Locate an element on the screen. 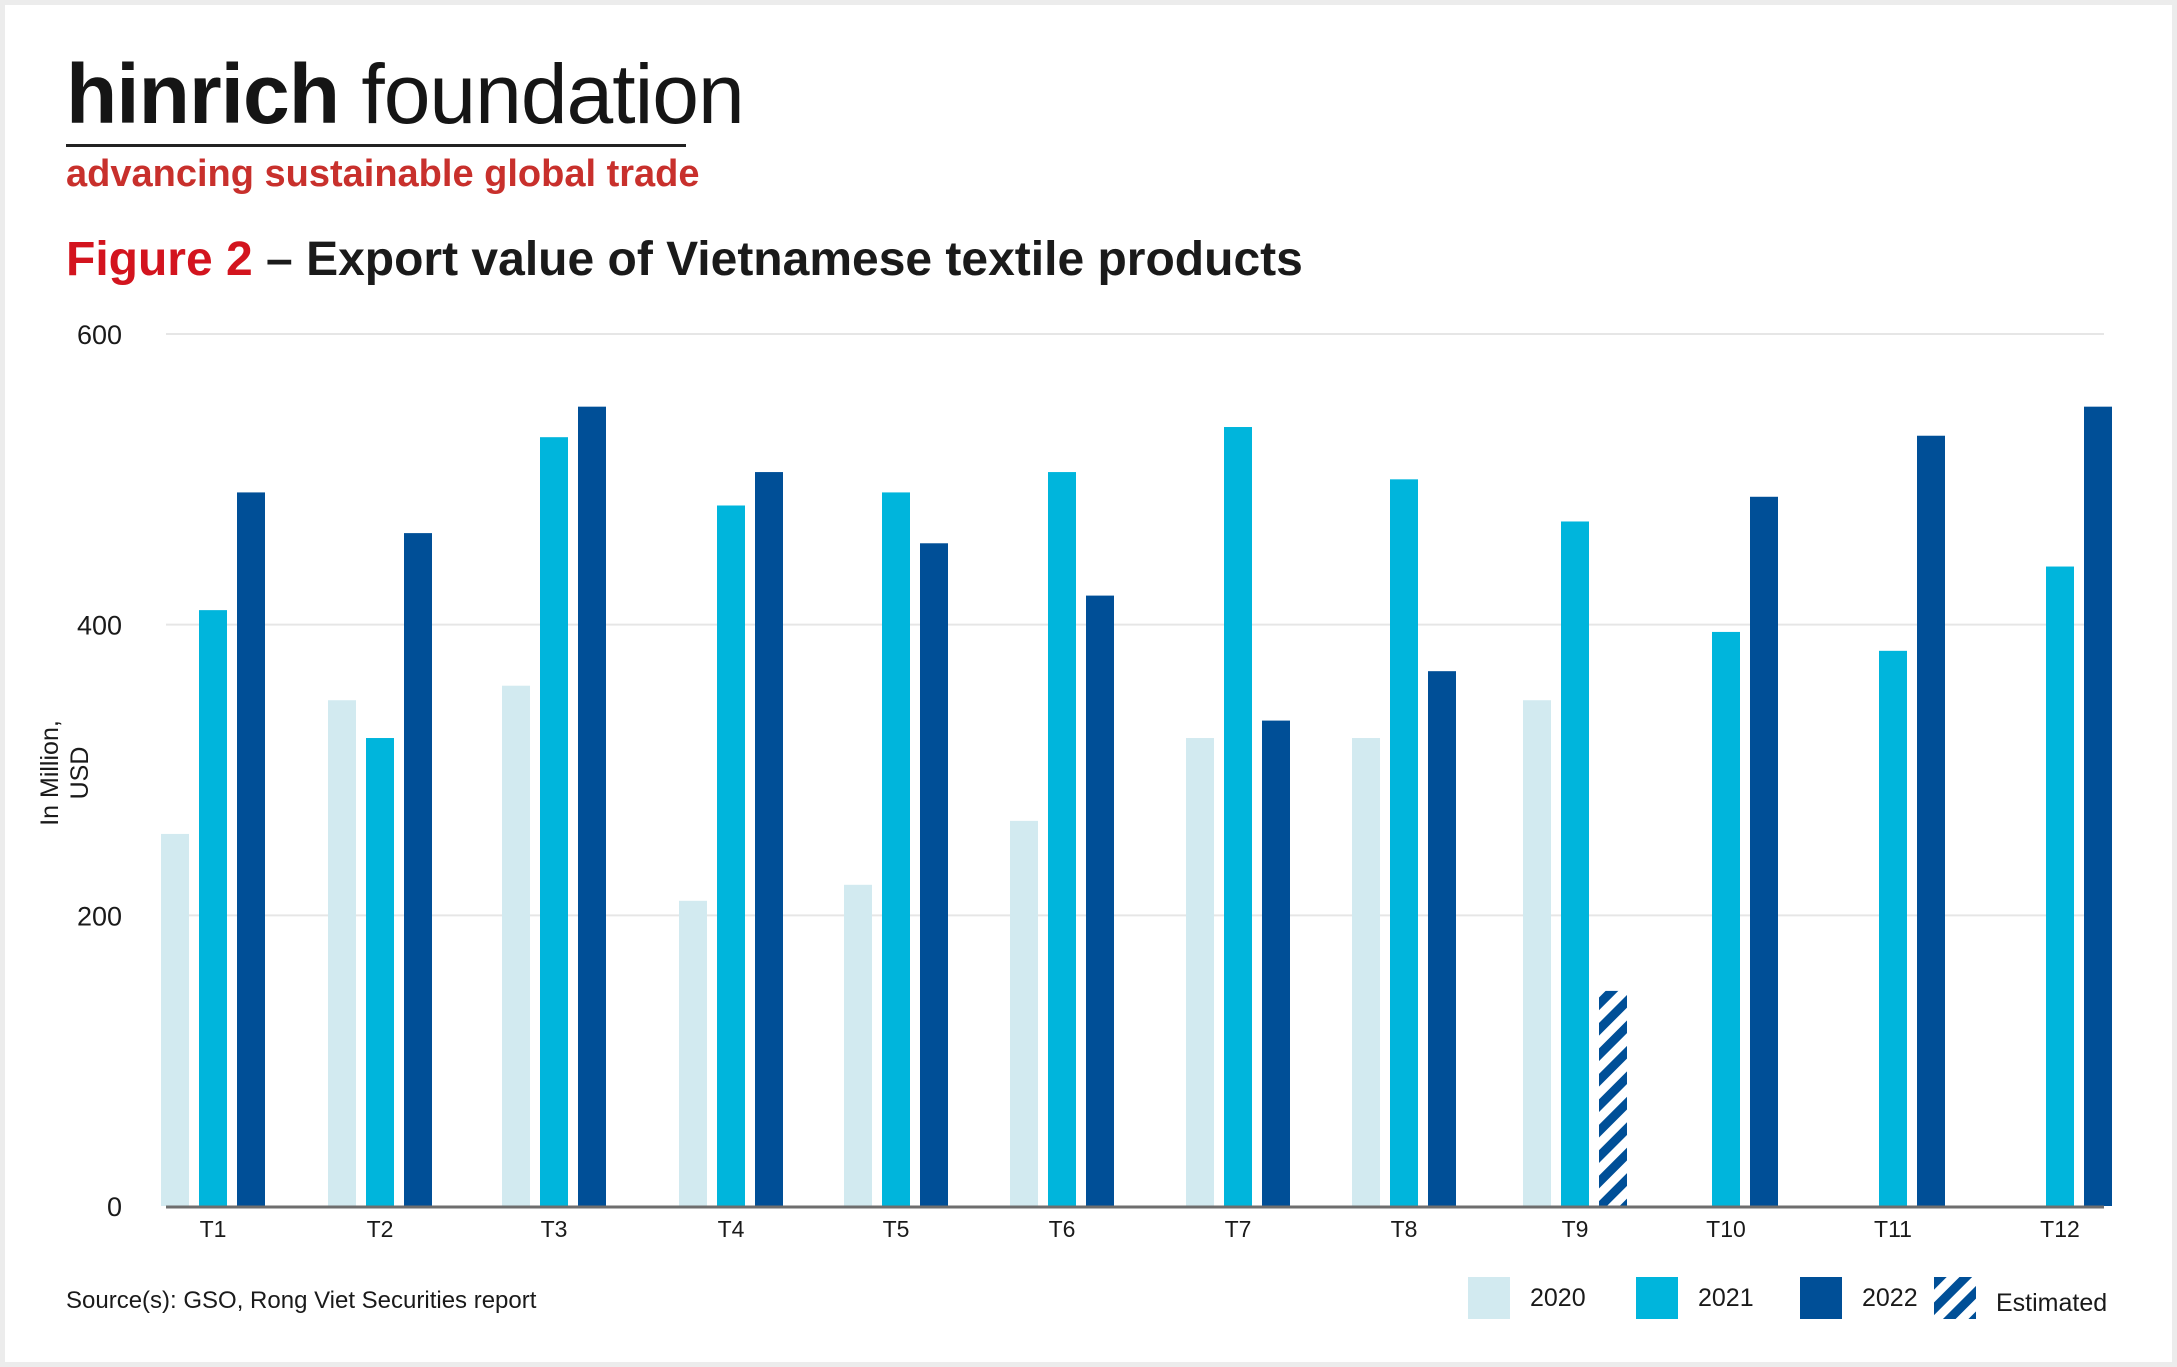  legend-item-2022: 2022 is located at coordinates (1859, 1298).